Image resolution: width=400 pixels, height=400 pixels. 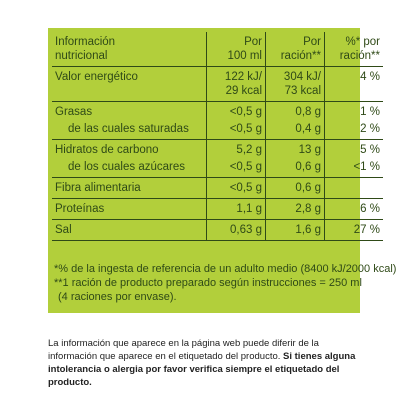 I want to click on header-percent-serving: %* por ración**, so click(x=353, y=49).